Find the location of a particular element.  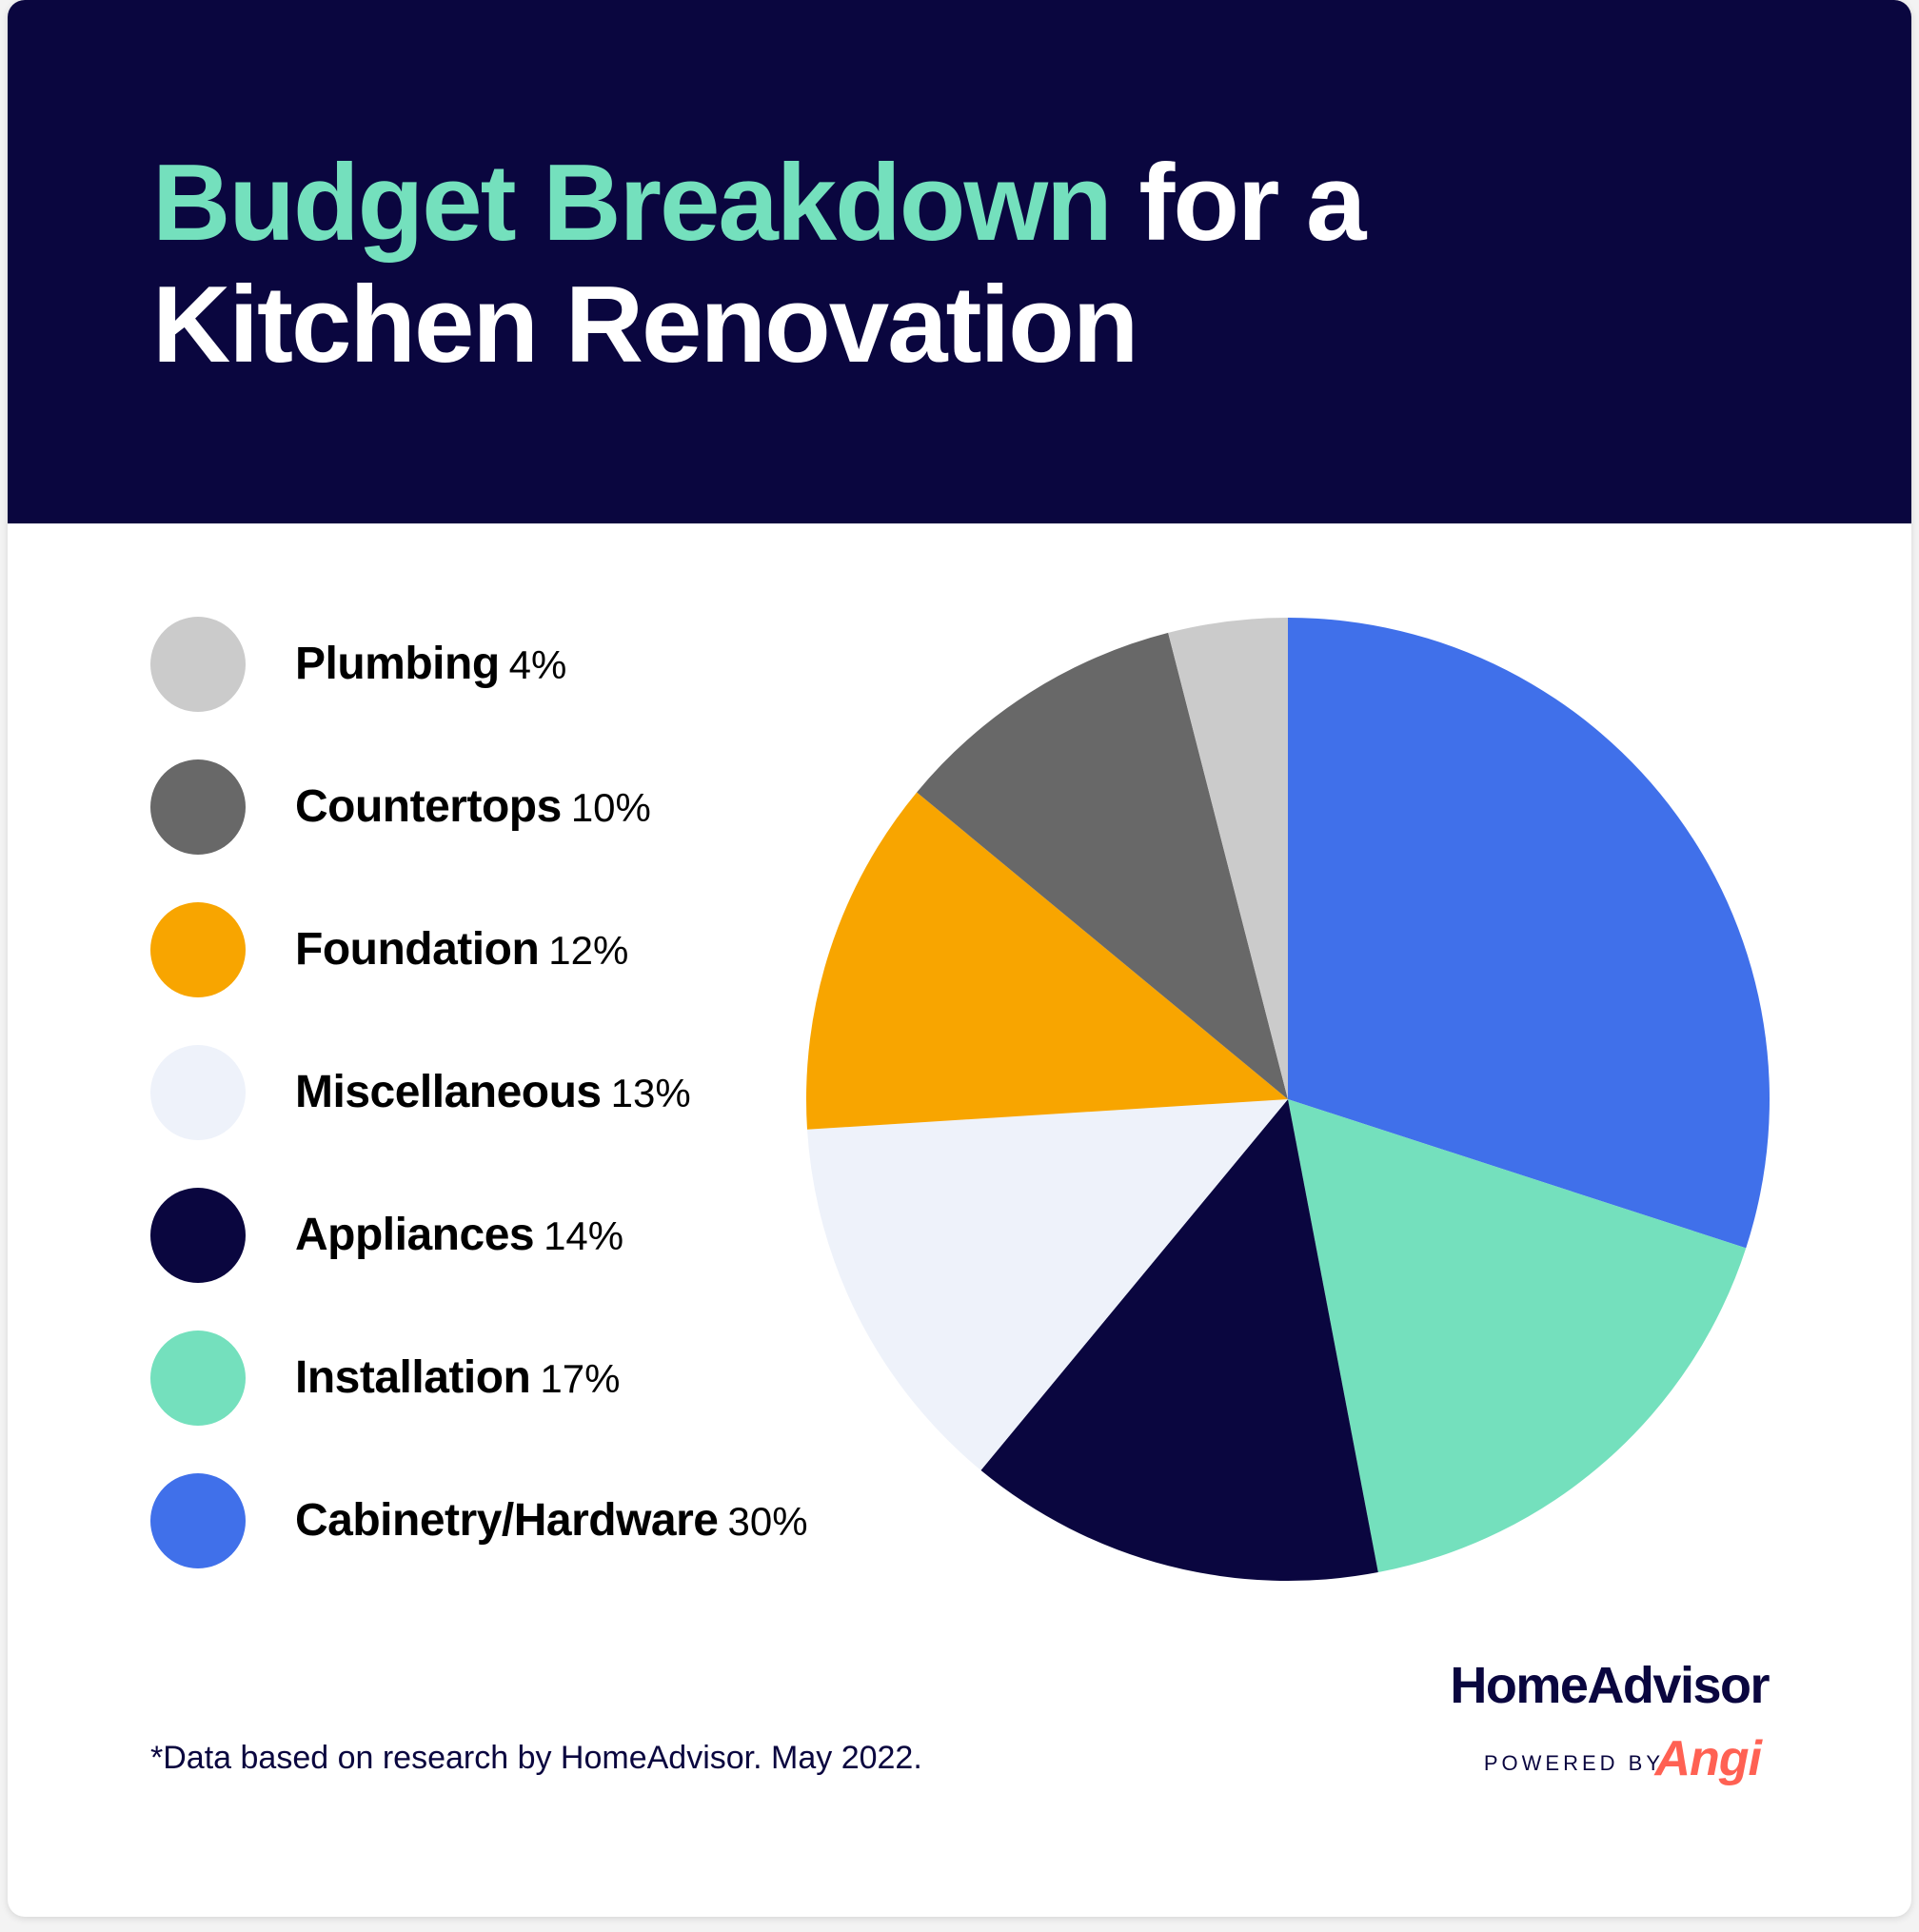

legend-item: Appliances 14% is located at coordinates (531, 1235).